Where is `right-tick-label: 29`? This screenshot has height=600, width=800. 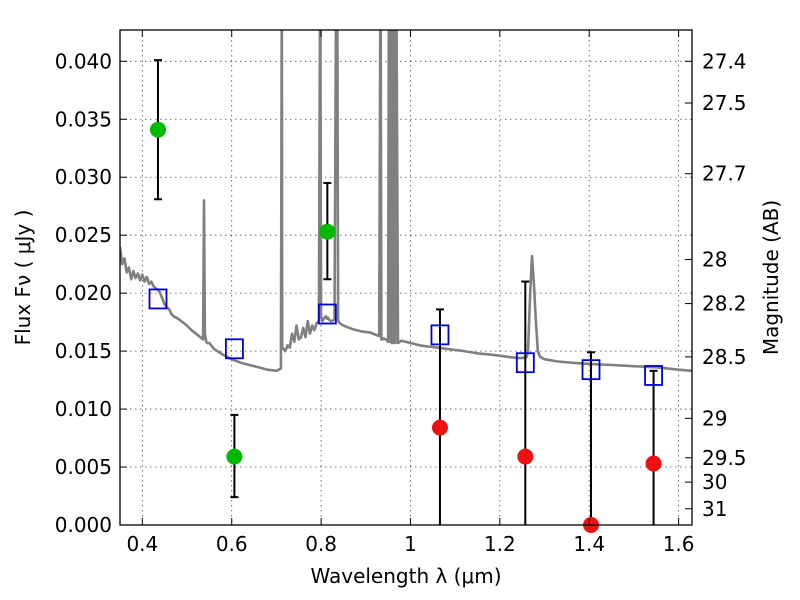 right-tick-label: 29 is located at coordinates (714, 418).